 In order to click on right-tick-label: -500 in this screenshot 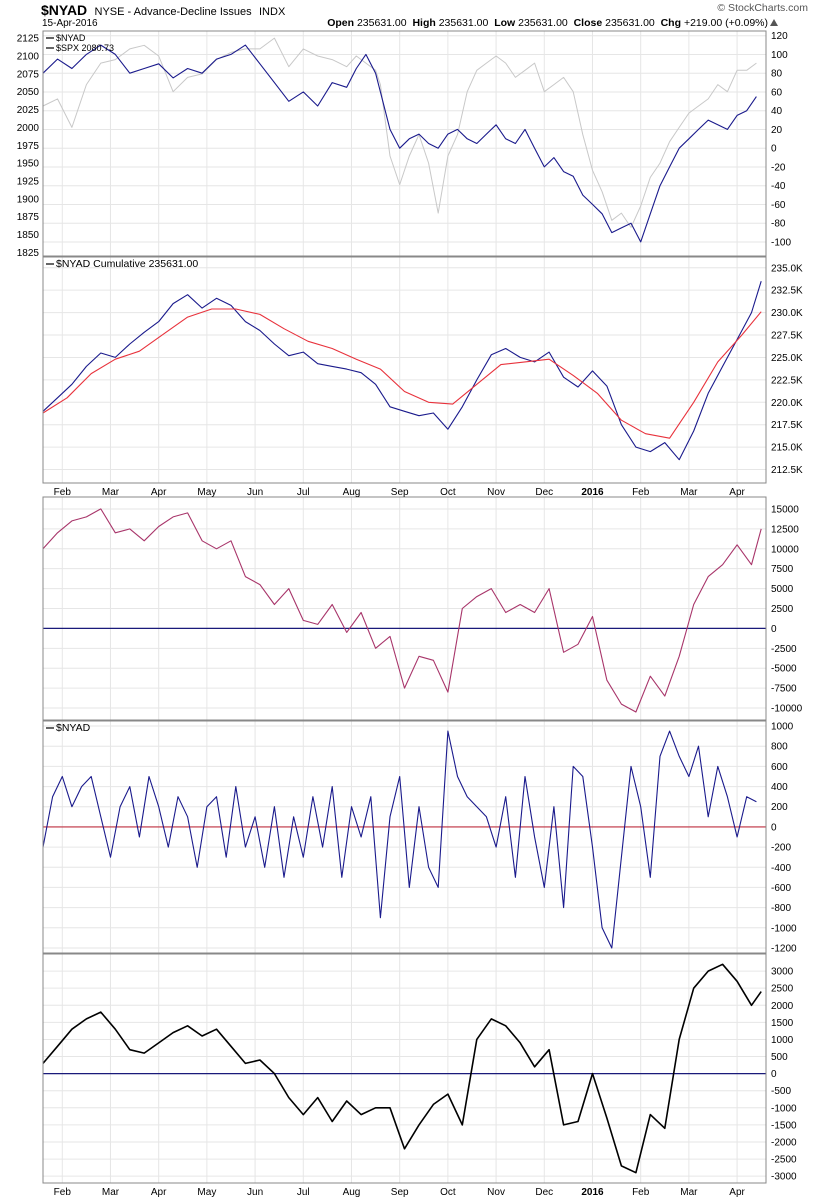, I will do `click(781, 1091)`.